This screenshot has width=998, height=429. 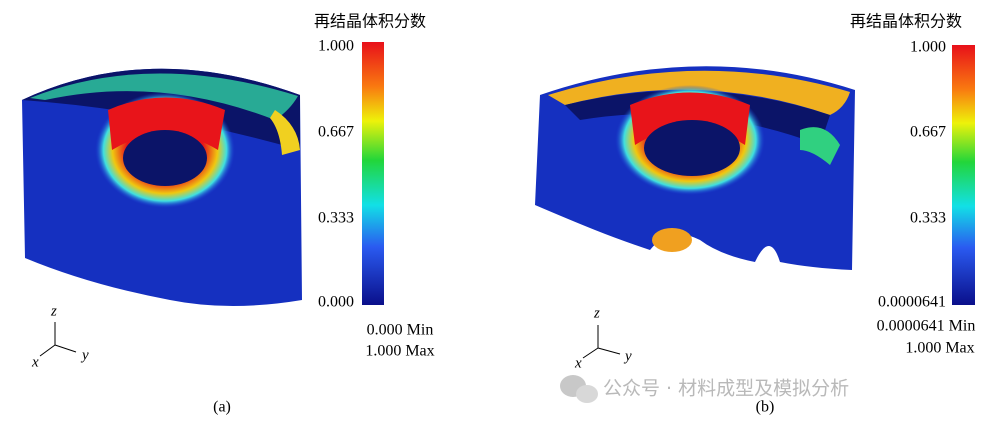 What do you see at coordinates (912, 302) in the screenshot?
I see `colorbar-tick: 0.0000641` at bounding box center [912, 302].